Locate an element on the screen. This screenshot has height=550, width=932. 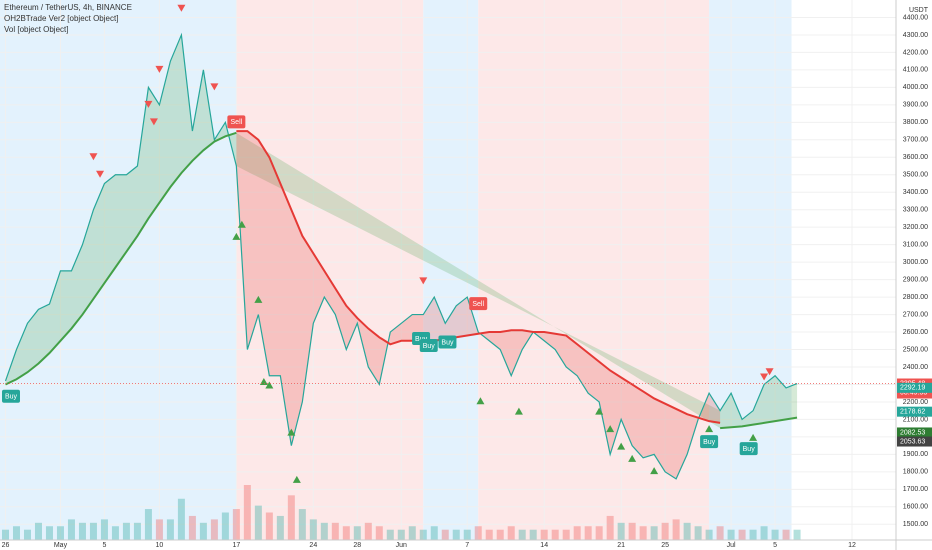
y-tick-label: 3500.00 is located at coordinates (915, 175).